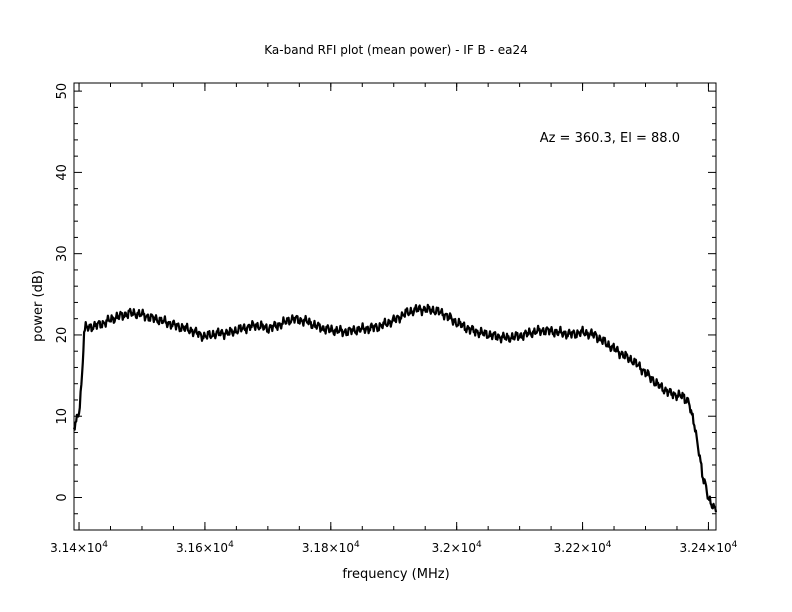 Image resolution: width=792 pixels, height=612 pixels. What do you see at coordinates (62, 91) in the screenshot?
I see `y-tick-label: 50` at bounding box center [62, 91].